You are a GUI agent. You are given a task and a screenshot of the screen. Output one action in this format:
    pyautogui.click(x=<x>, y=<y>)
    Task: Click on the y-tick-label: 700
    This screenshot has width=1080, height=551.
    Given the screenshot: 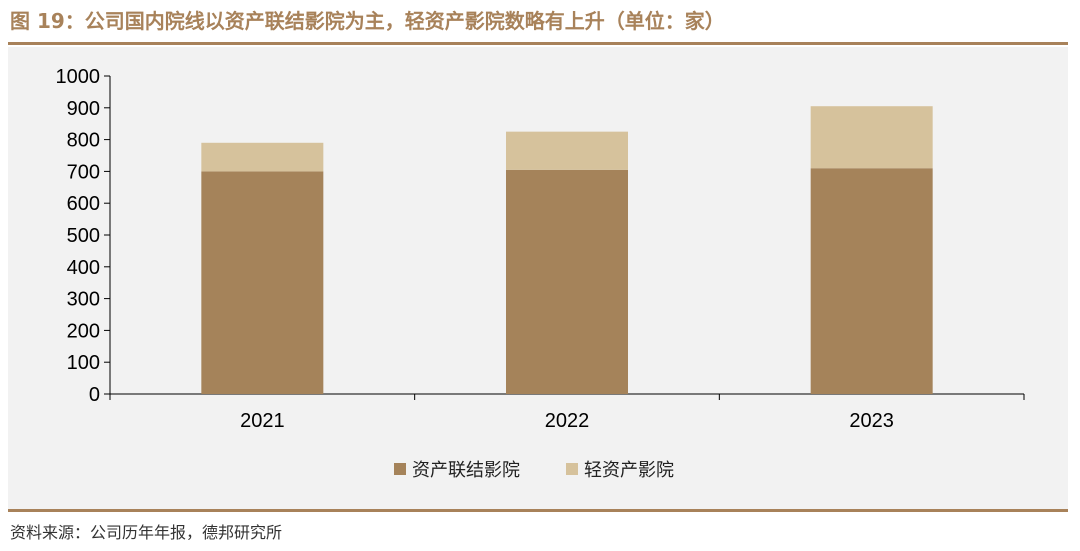 What is the action you would take?
    pyautogui.click(x=83, y=172)
    